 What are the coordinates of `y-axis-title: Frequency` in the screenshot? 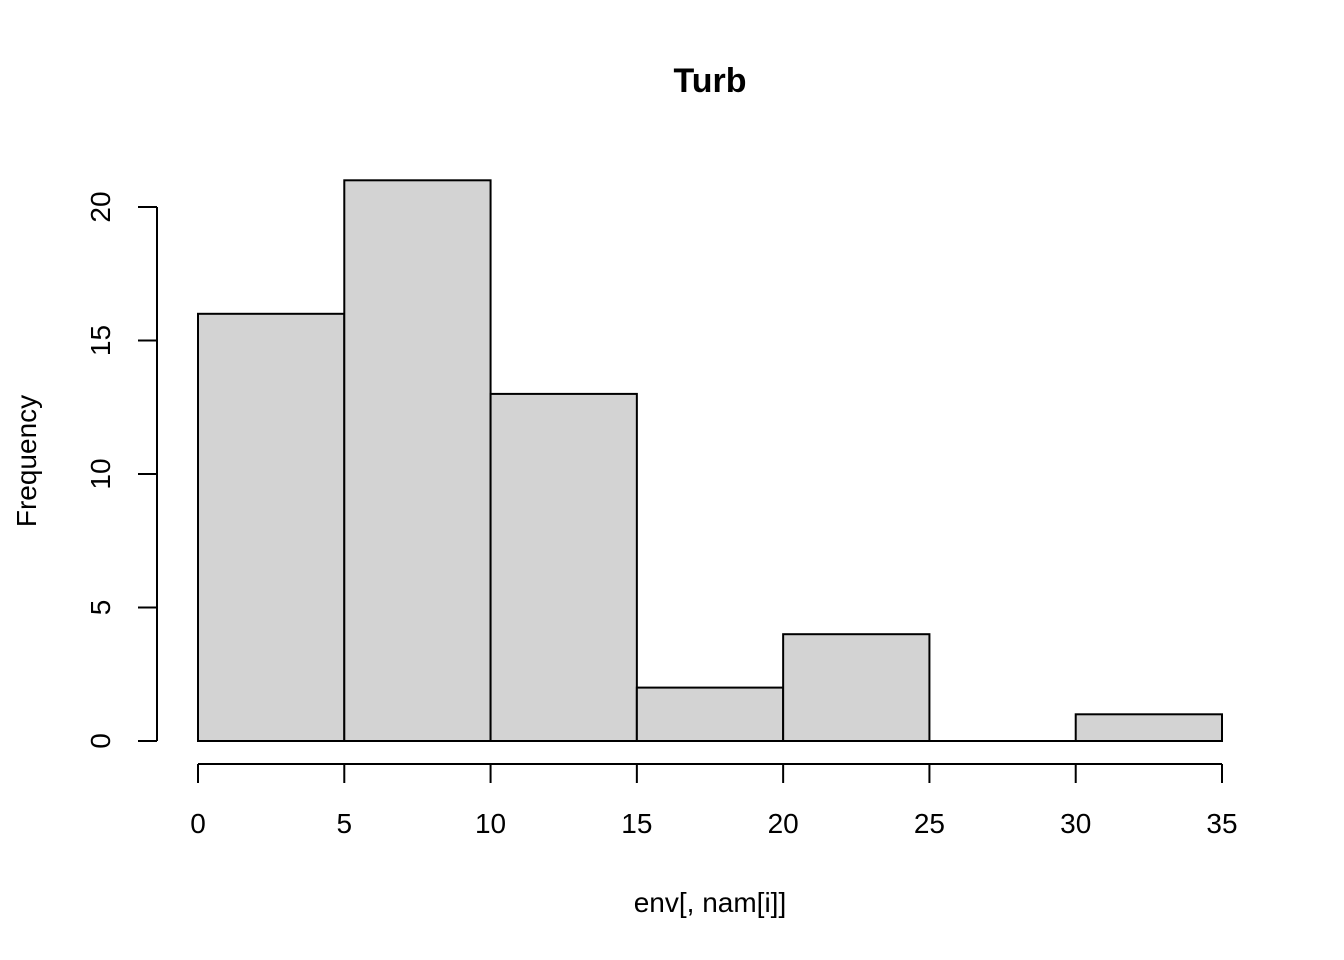 It's located at (26, 461).